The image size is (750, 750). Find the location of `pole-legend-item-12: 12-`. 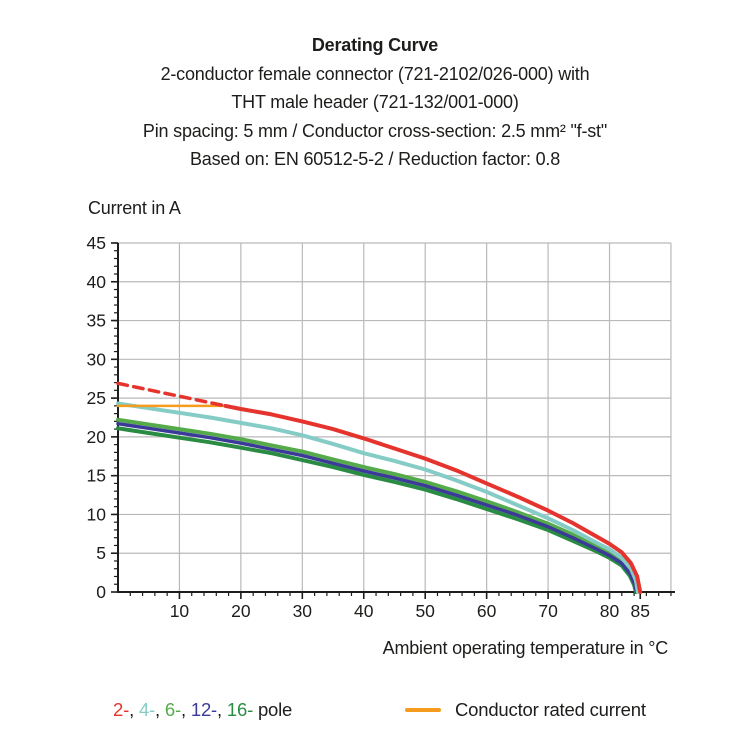

pole-legend-item-12: 12- is located at coordinates (203, 709).